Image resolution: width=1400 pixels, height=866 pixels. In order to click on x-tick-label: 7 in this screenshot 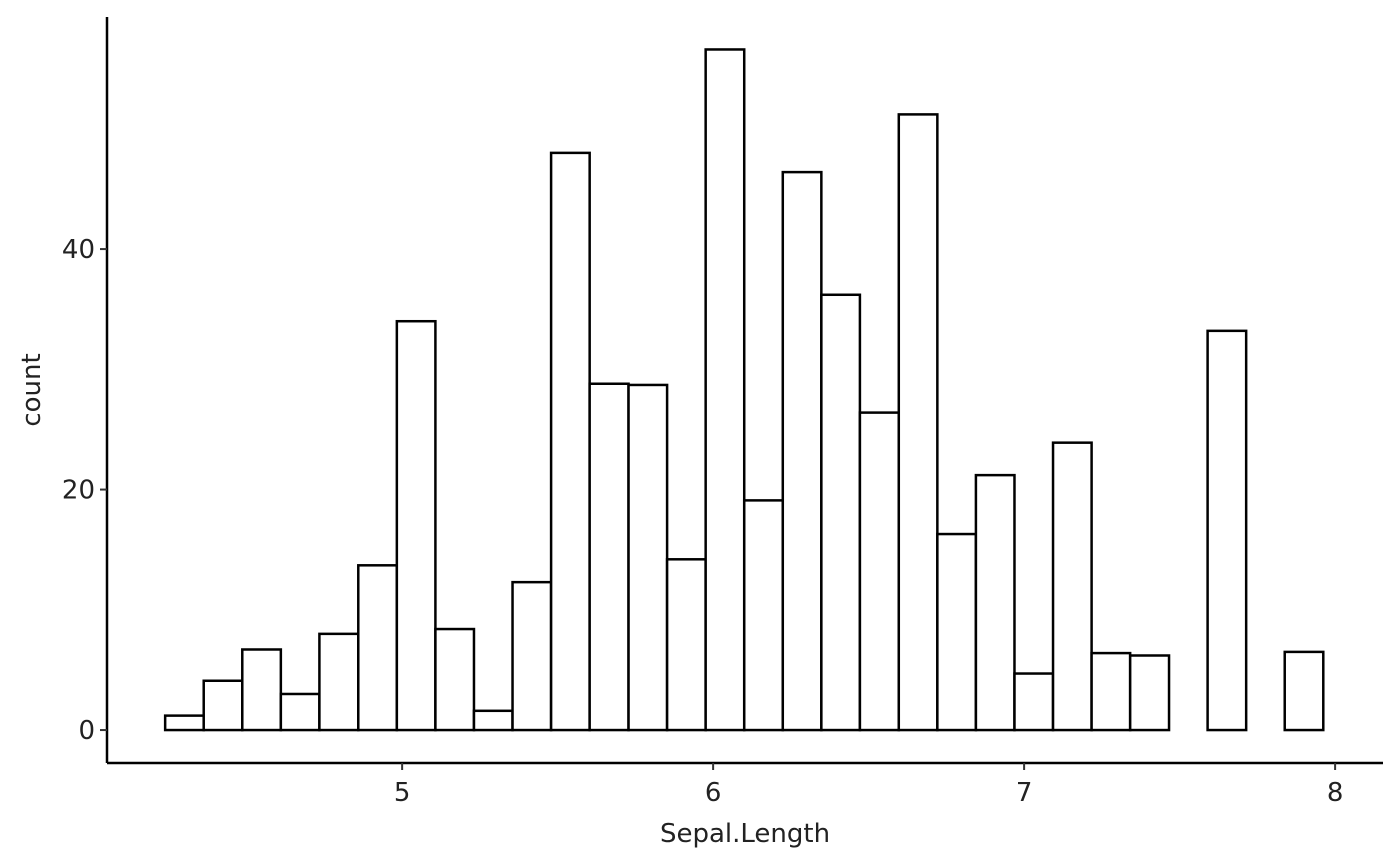, I will do `click(1024, 793)`.